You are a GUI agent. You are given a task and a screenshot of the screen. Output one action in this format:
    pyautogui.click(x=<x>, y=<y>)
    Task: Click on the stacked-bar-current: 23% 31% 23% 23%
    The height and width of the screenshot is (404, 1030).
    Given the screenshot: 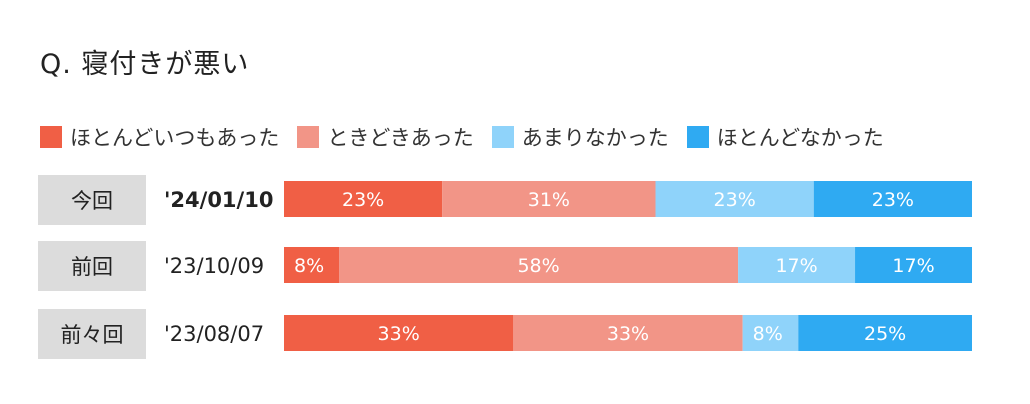 What is the action you would take?
    pyautogui.click(x=628, y=199)
    